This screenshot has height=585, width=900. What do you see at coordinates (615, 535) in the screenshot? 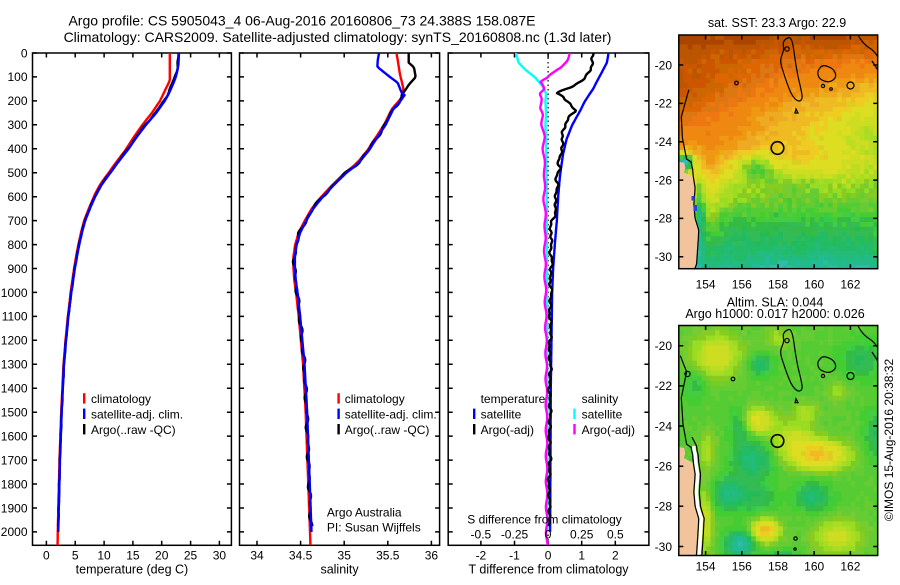
I see `svg-text: 0.5` at bounding box center [615, 535].